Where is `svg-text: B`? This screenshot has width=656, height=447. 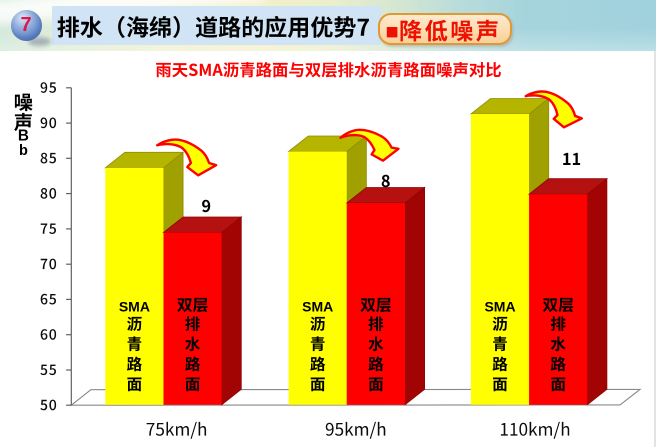 svg-text: B is located at coordinates (23, 136).